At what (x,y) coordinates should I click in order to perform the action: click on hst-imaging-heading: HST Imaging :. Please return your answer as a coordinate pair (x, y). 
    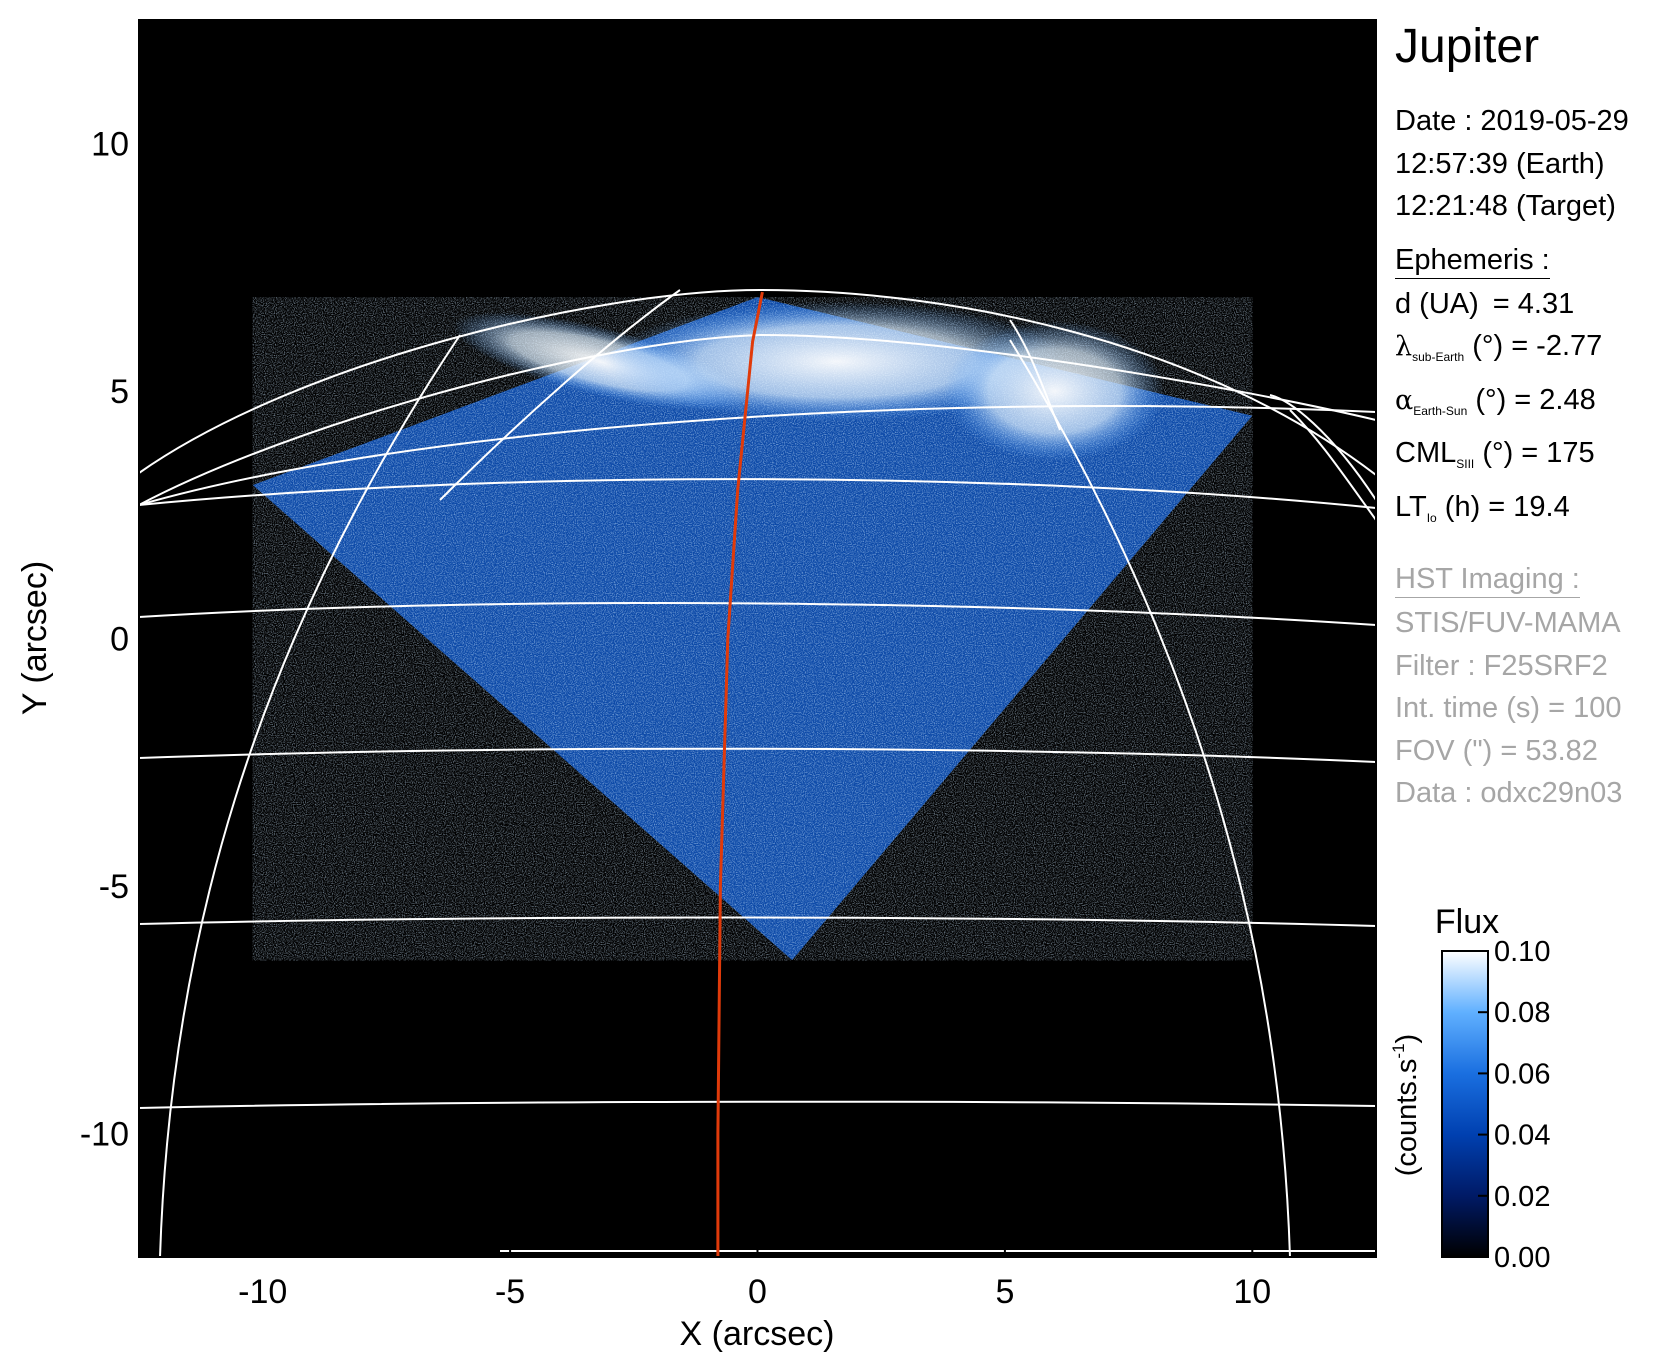
    Looking at the image, I should click on (1487, 579).